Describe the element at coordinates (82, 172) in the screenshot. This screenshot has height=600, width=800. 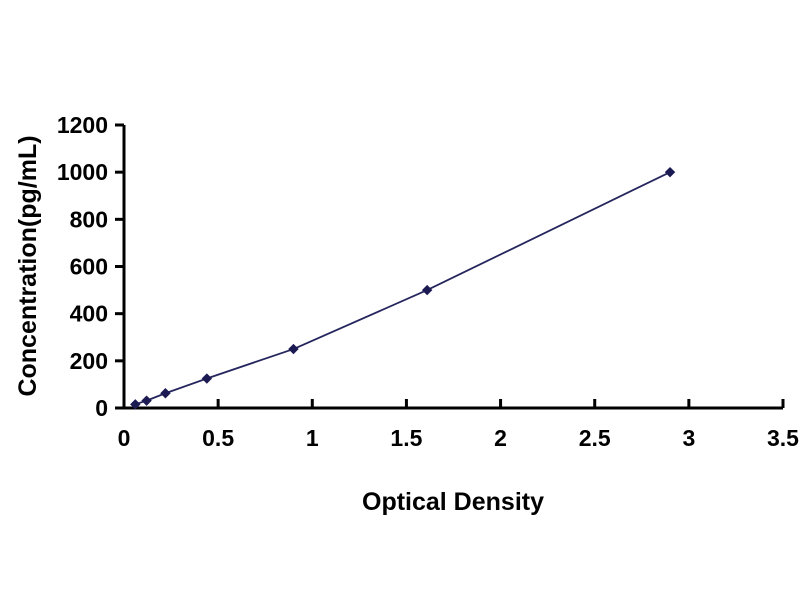
I see `y-tick-label: 1000` at that location.